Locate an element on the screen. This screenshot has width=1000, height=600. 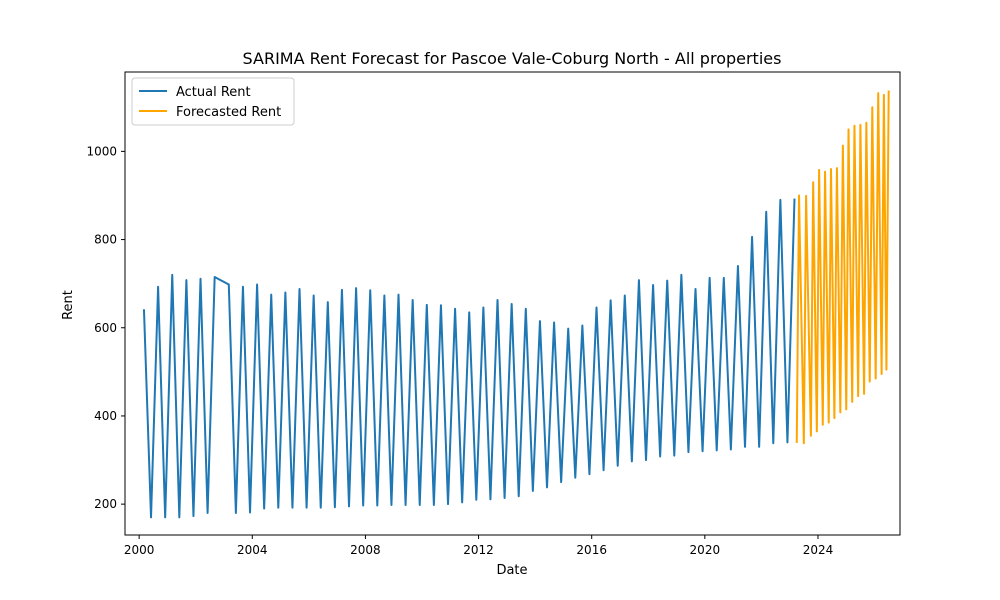
y-tick-label: 1000 is located at coordinates (101, 151).